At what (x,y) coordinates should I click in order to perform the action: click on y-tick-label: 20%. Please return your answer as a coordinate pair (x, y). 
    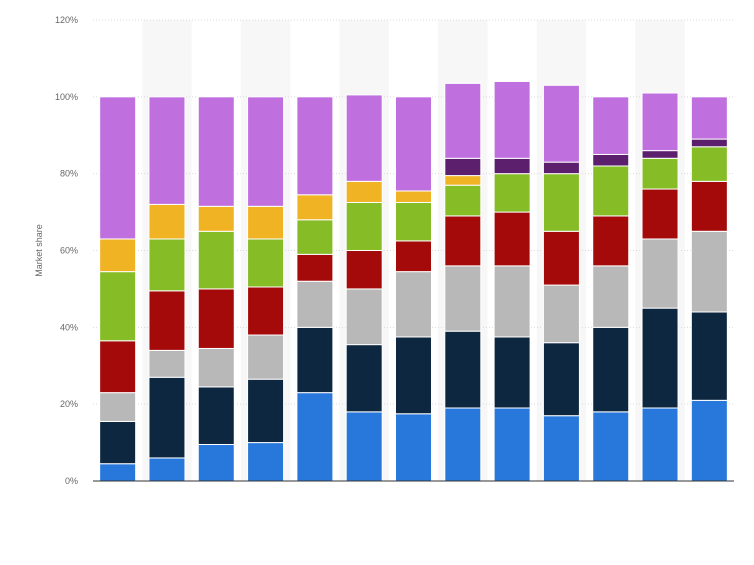
    Looking at the image, I should click on (69, 404).